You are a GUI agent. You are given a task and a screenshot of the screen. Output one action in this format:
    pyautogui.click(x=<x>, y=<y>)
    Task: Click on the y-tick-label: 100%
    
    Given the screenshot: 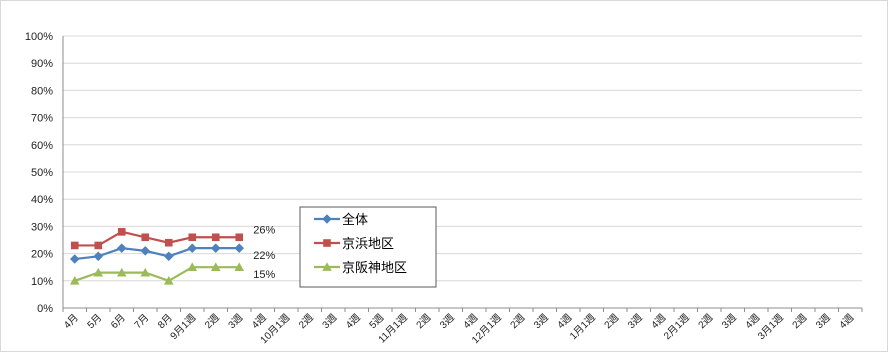 What is the action you would take?
    pyautogui.click(x=39, y=37)
    